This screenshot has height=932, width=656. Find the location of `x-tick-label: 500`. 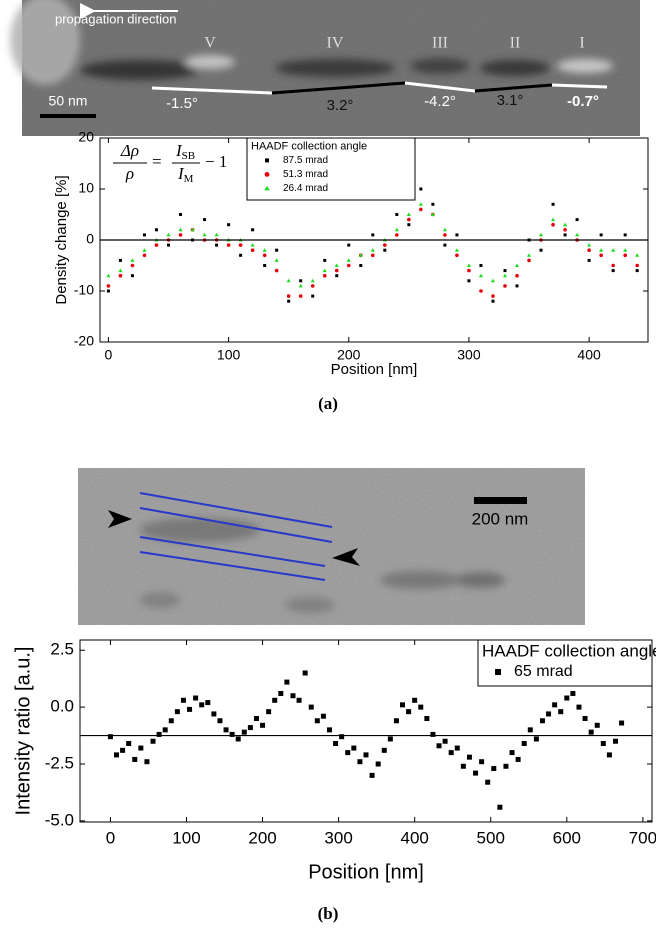

x-tick-label: 500 is located at coordinates (491, 837).